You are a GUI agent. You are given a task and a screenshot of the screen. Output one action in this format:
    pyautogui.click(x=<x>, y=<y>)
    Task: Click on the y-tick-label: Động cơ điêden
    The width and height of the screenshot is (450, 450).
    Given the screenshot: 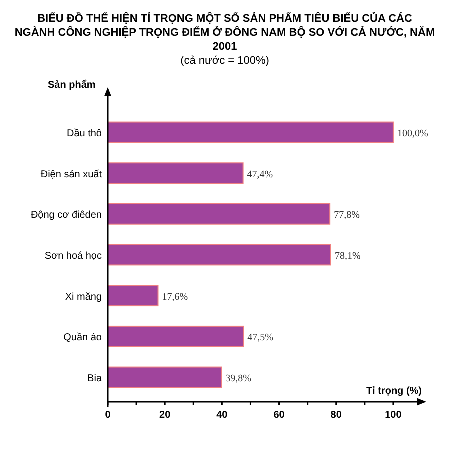 What is the action you would take?
    pyautogui.click(x=66, y=216)
    